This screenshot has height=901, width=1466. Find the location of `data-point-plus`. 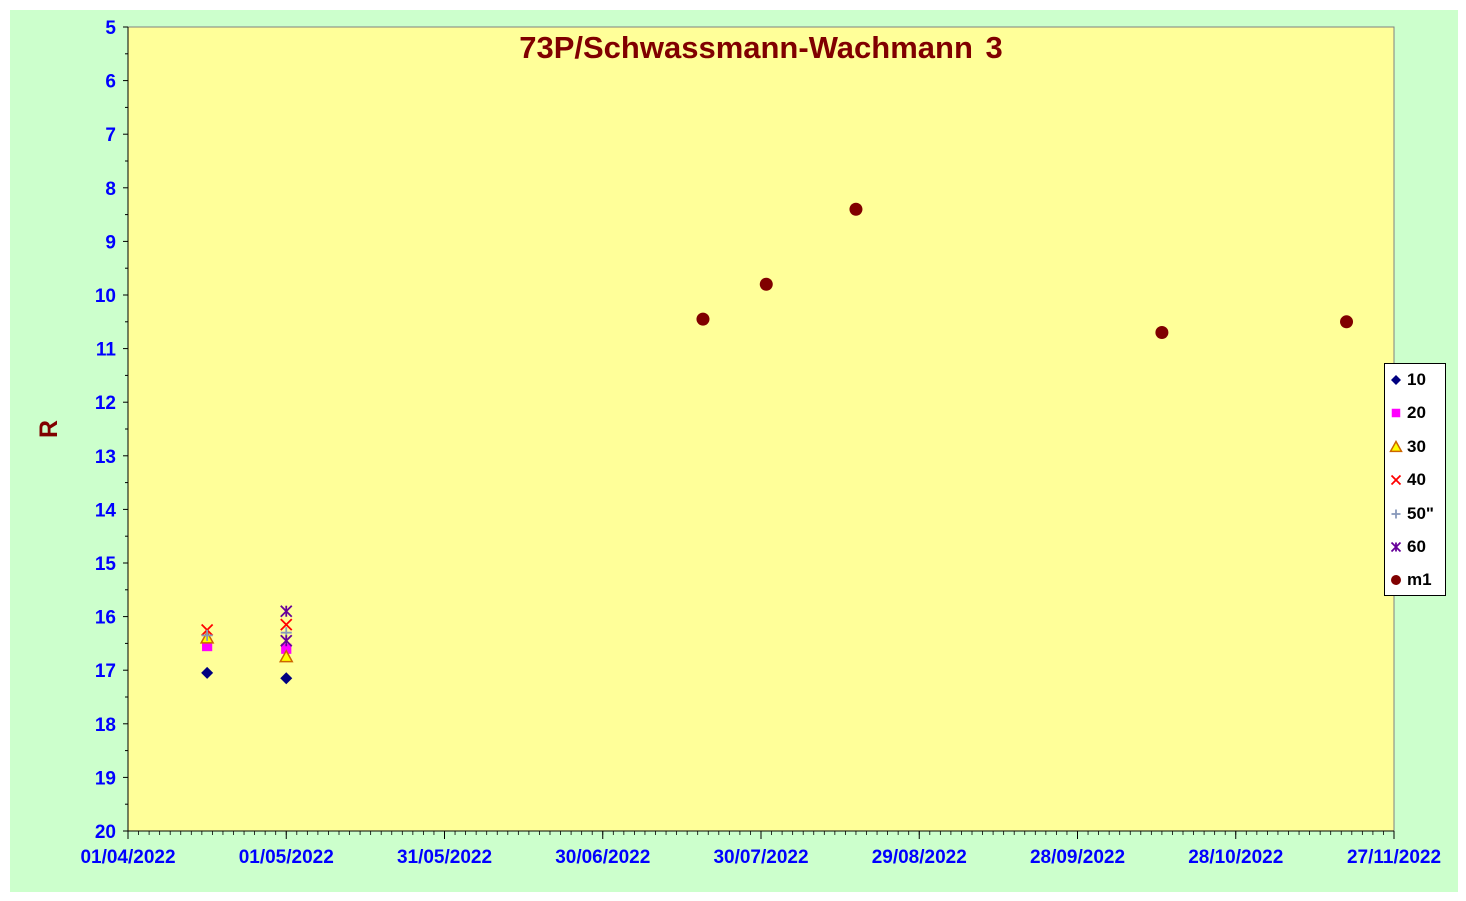

data-point-plus is located at coordinates (207, 635).